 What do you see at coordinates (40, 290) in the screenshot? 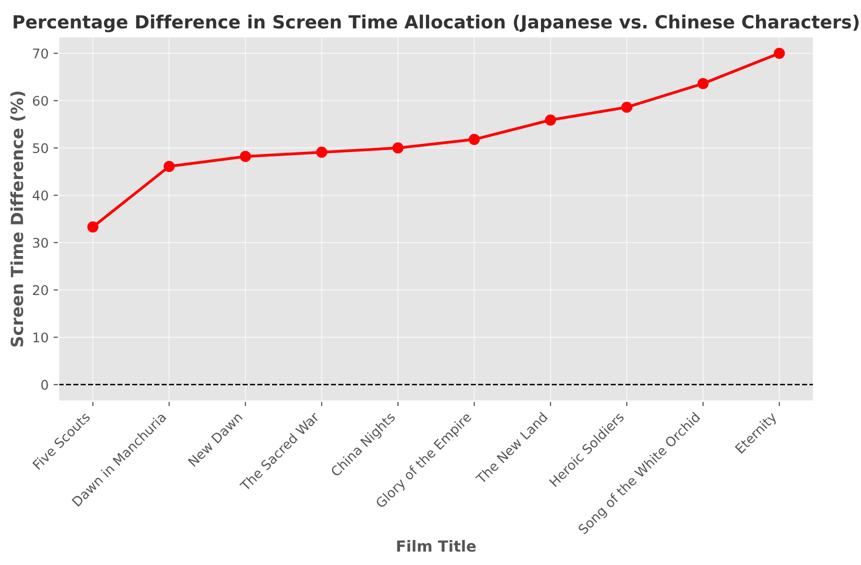
I see `y-tick-label: 20` at bounding box center [40, 290].